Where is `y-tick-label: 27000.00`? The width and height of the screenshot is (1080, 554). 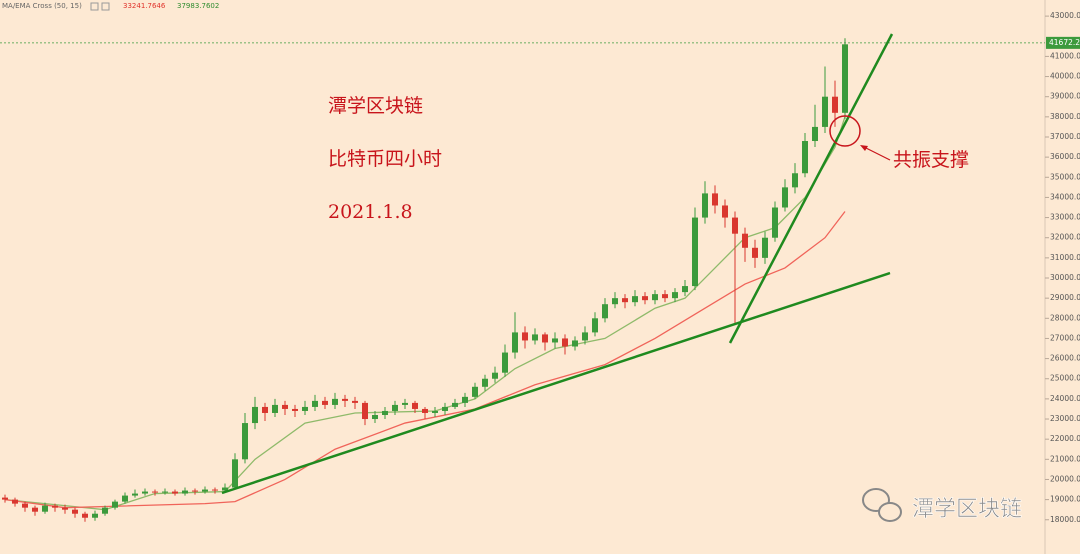
y-tick-label: 27000.00 is located at coordinates (1065, 337).